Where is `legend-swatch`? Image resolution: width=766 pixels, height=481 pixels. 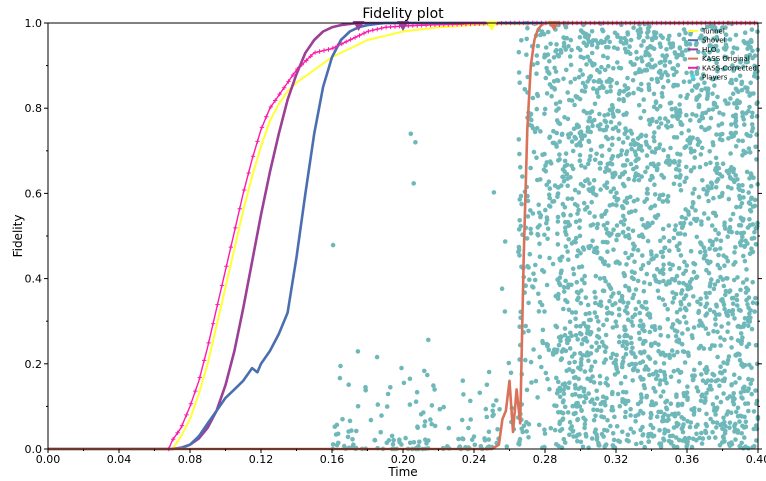
legend-swatch is located at coordinates (693, 77).